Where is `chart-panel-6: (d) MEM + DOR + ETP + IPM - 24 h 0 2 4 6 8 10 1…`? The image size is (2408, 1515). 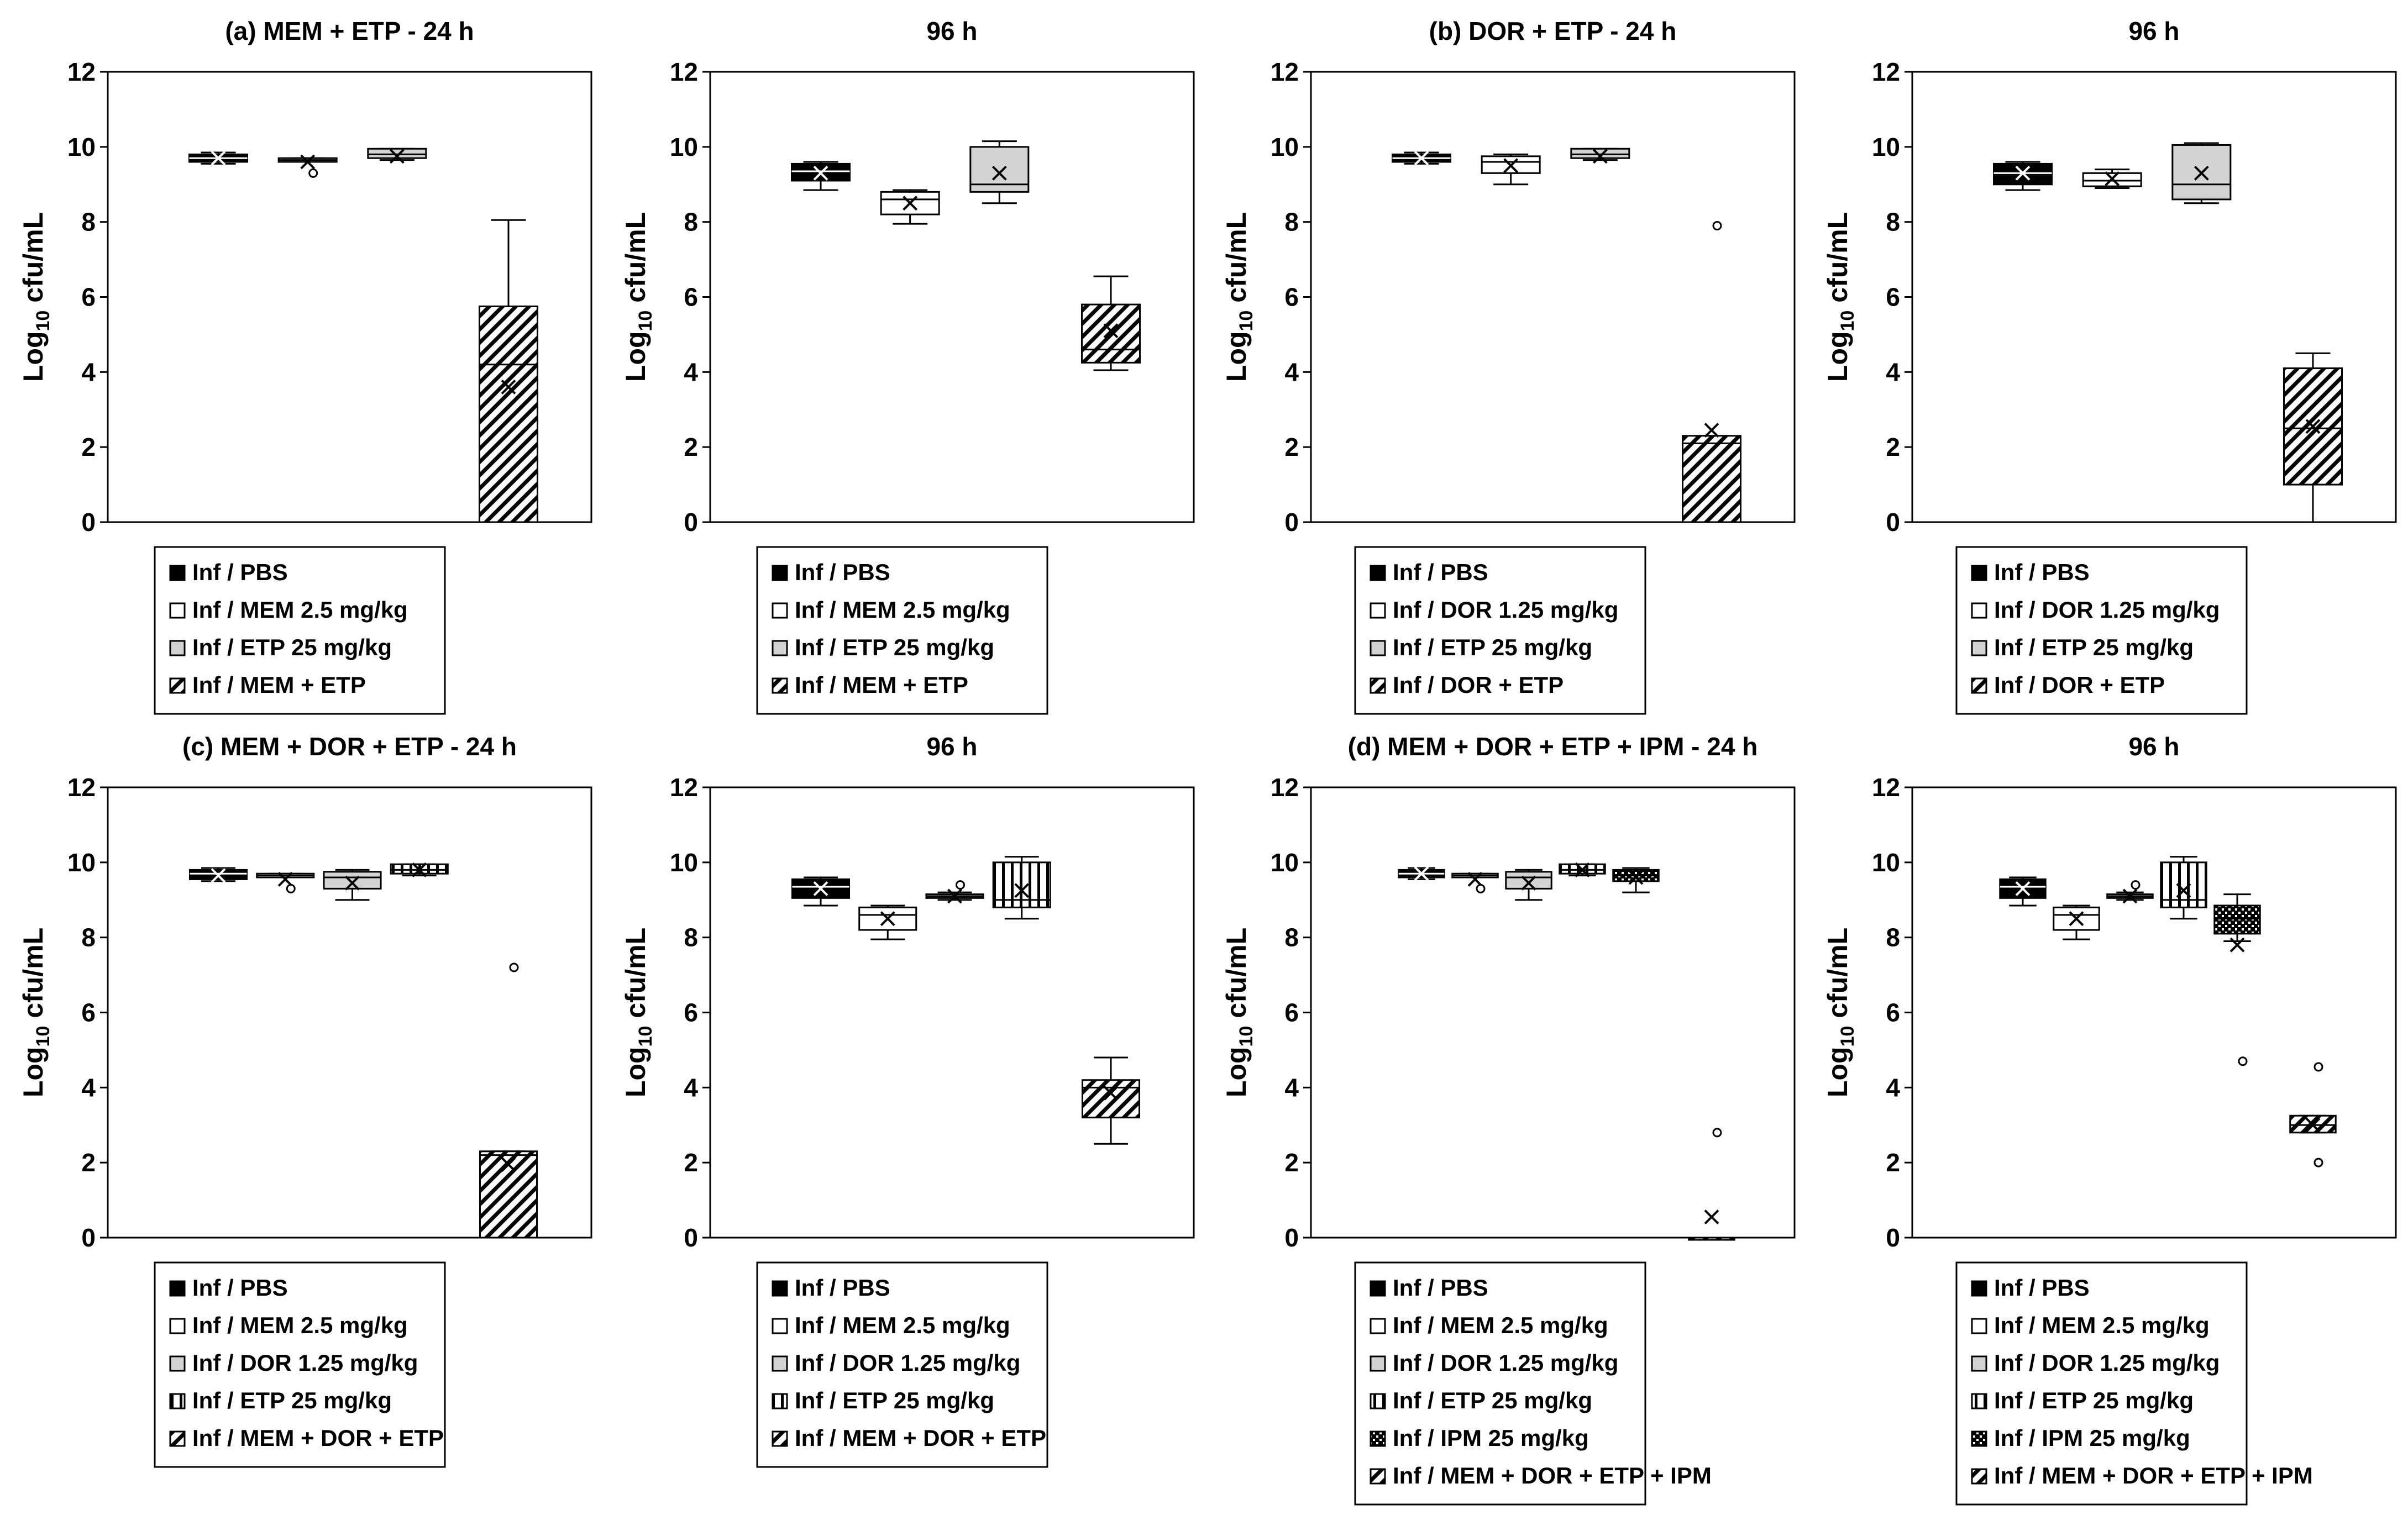 chart-panel-6: (d) MEM + DOR + ETP + IPM - 24 h 0 2 4 6 8 10 1… is located at coordinates (1509, 1119).